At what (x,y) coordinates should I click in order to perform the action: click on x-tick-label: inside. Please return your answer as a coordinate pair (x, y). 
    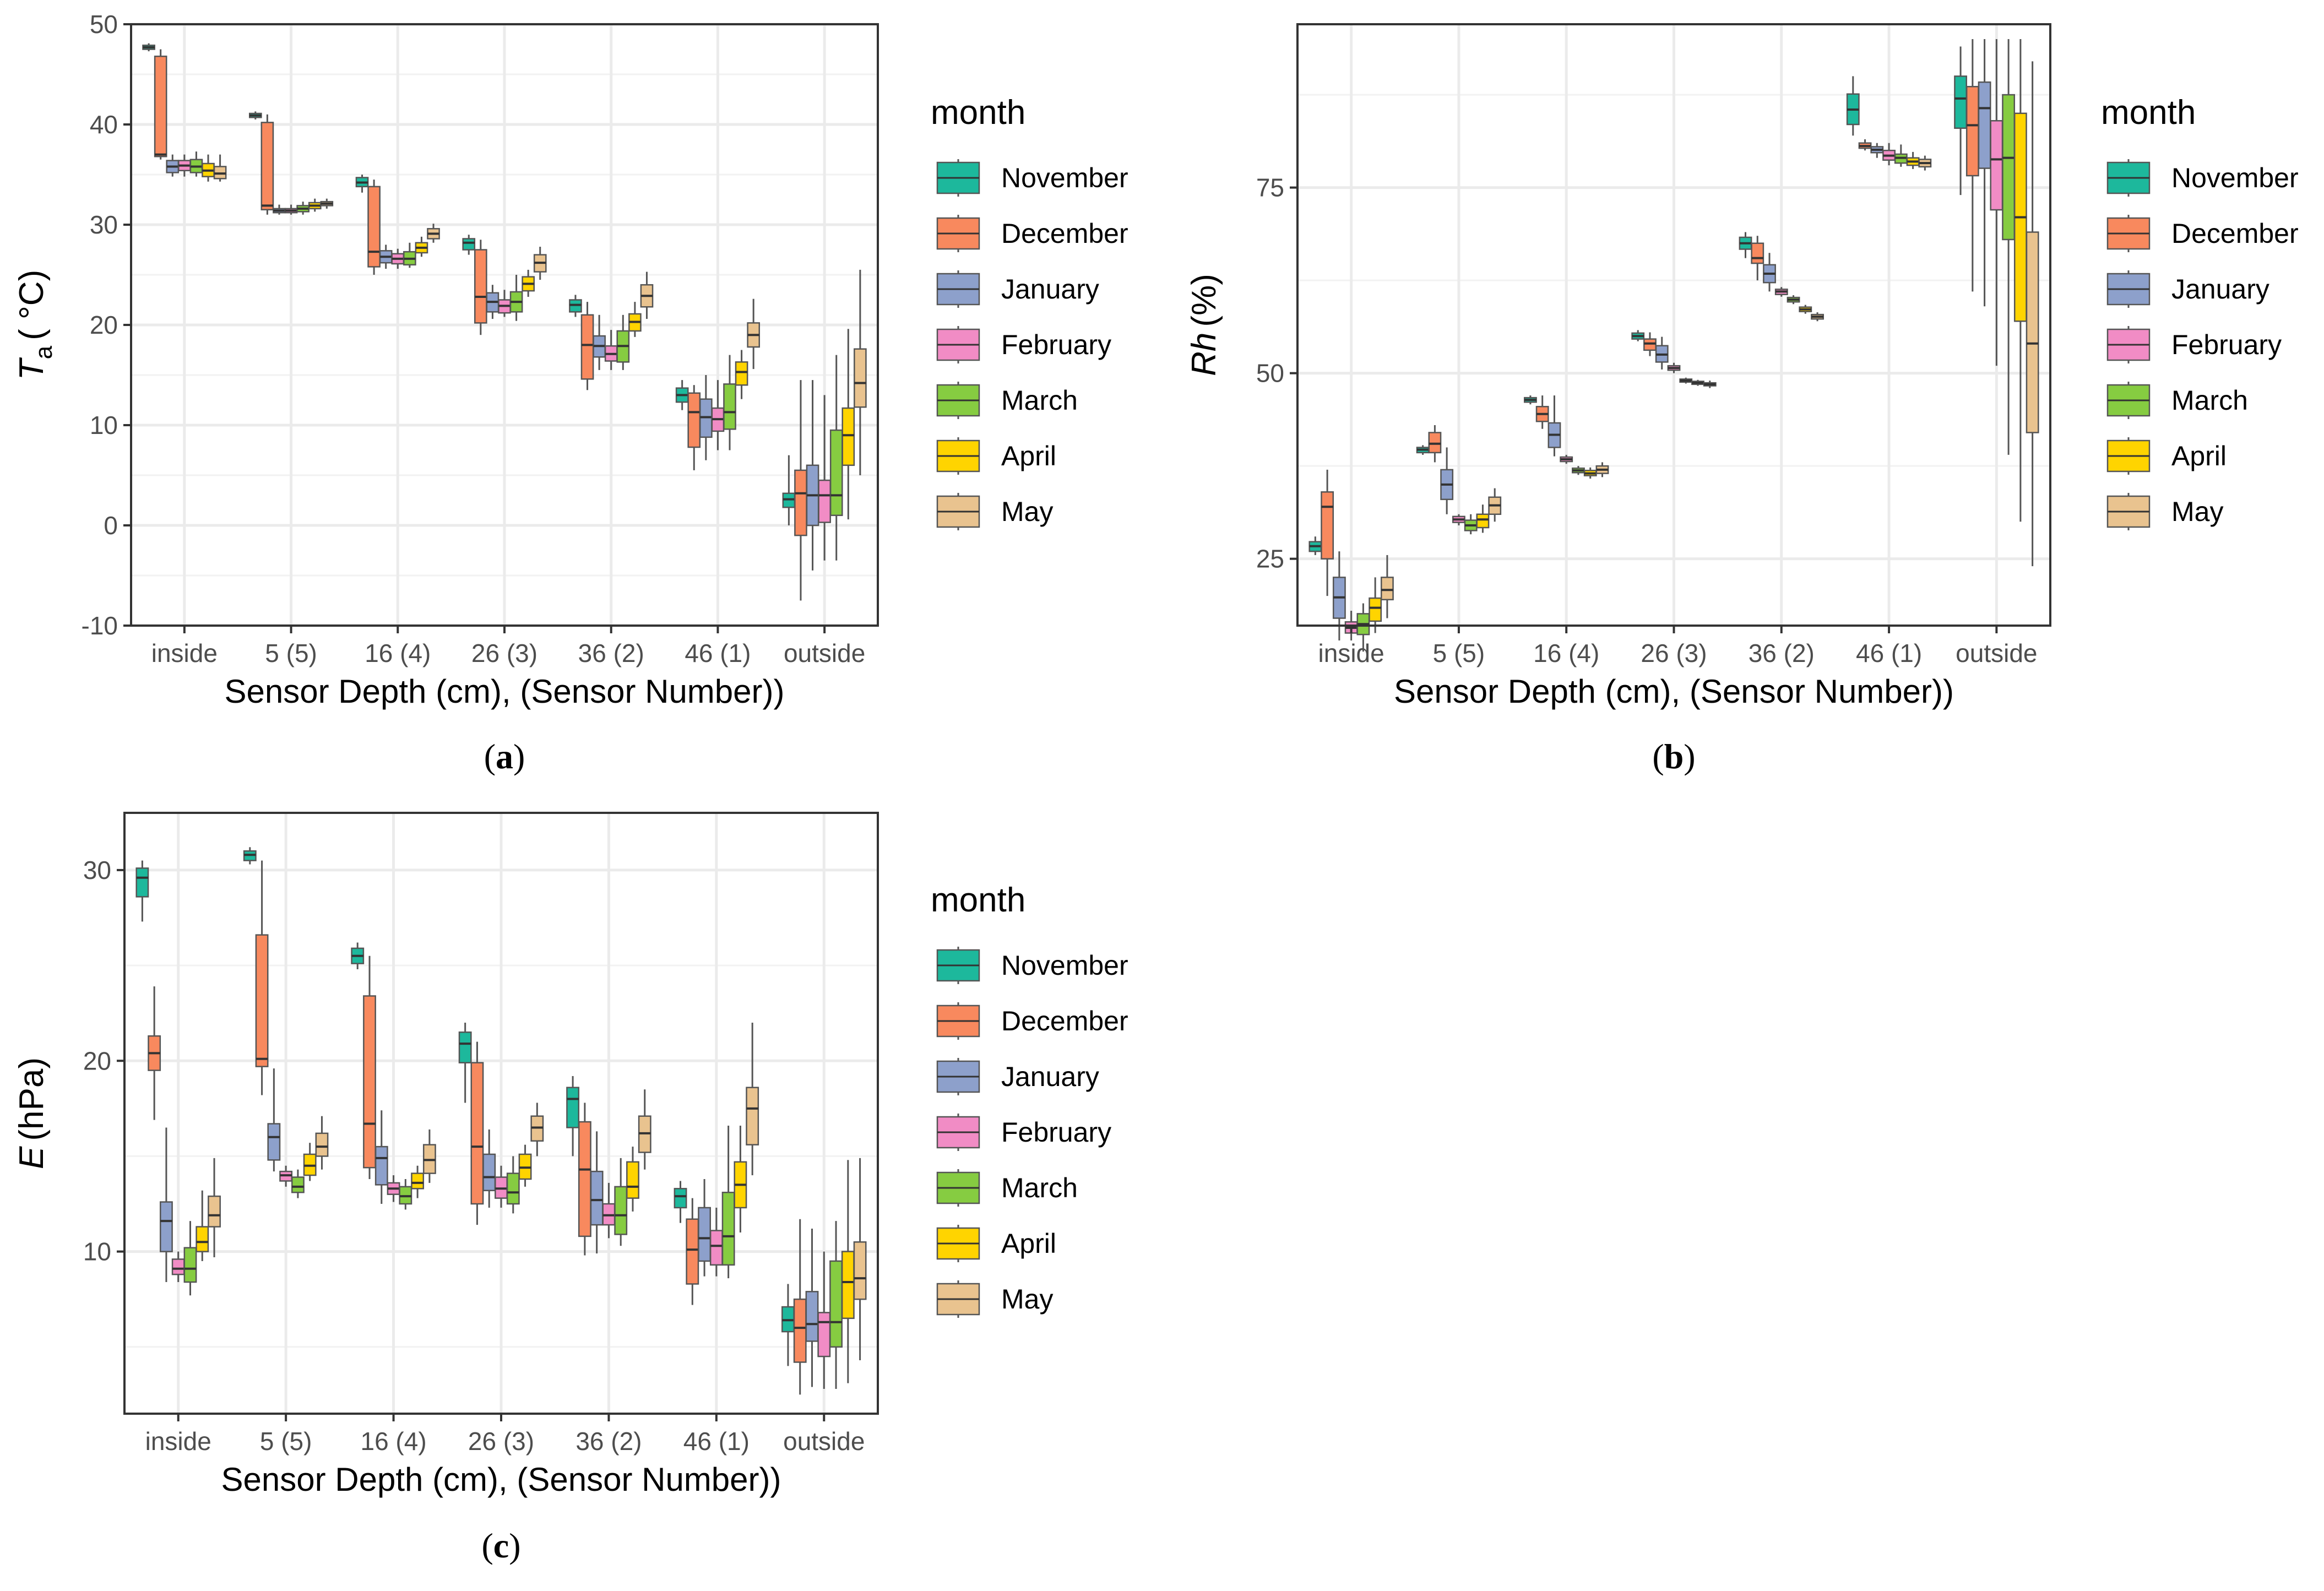
    Looking at the image, I should click on (178, 1442).